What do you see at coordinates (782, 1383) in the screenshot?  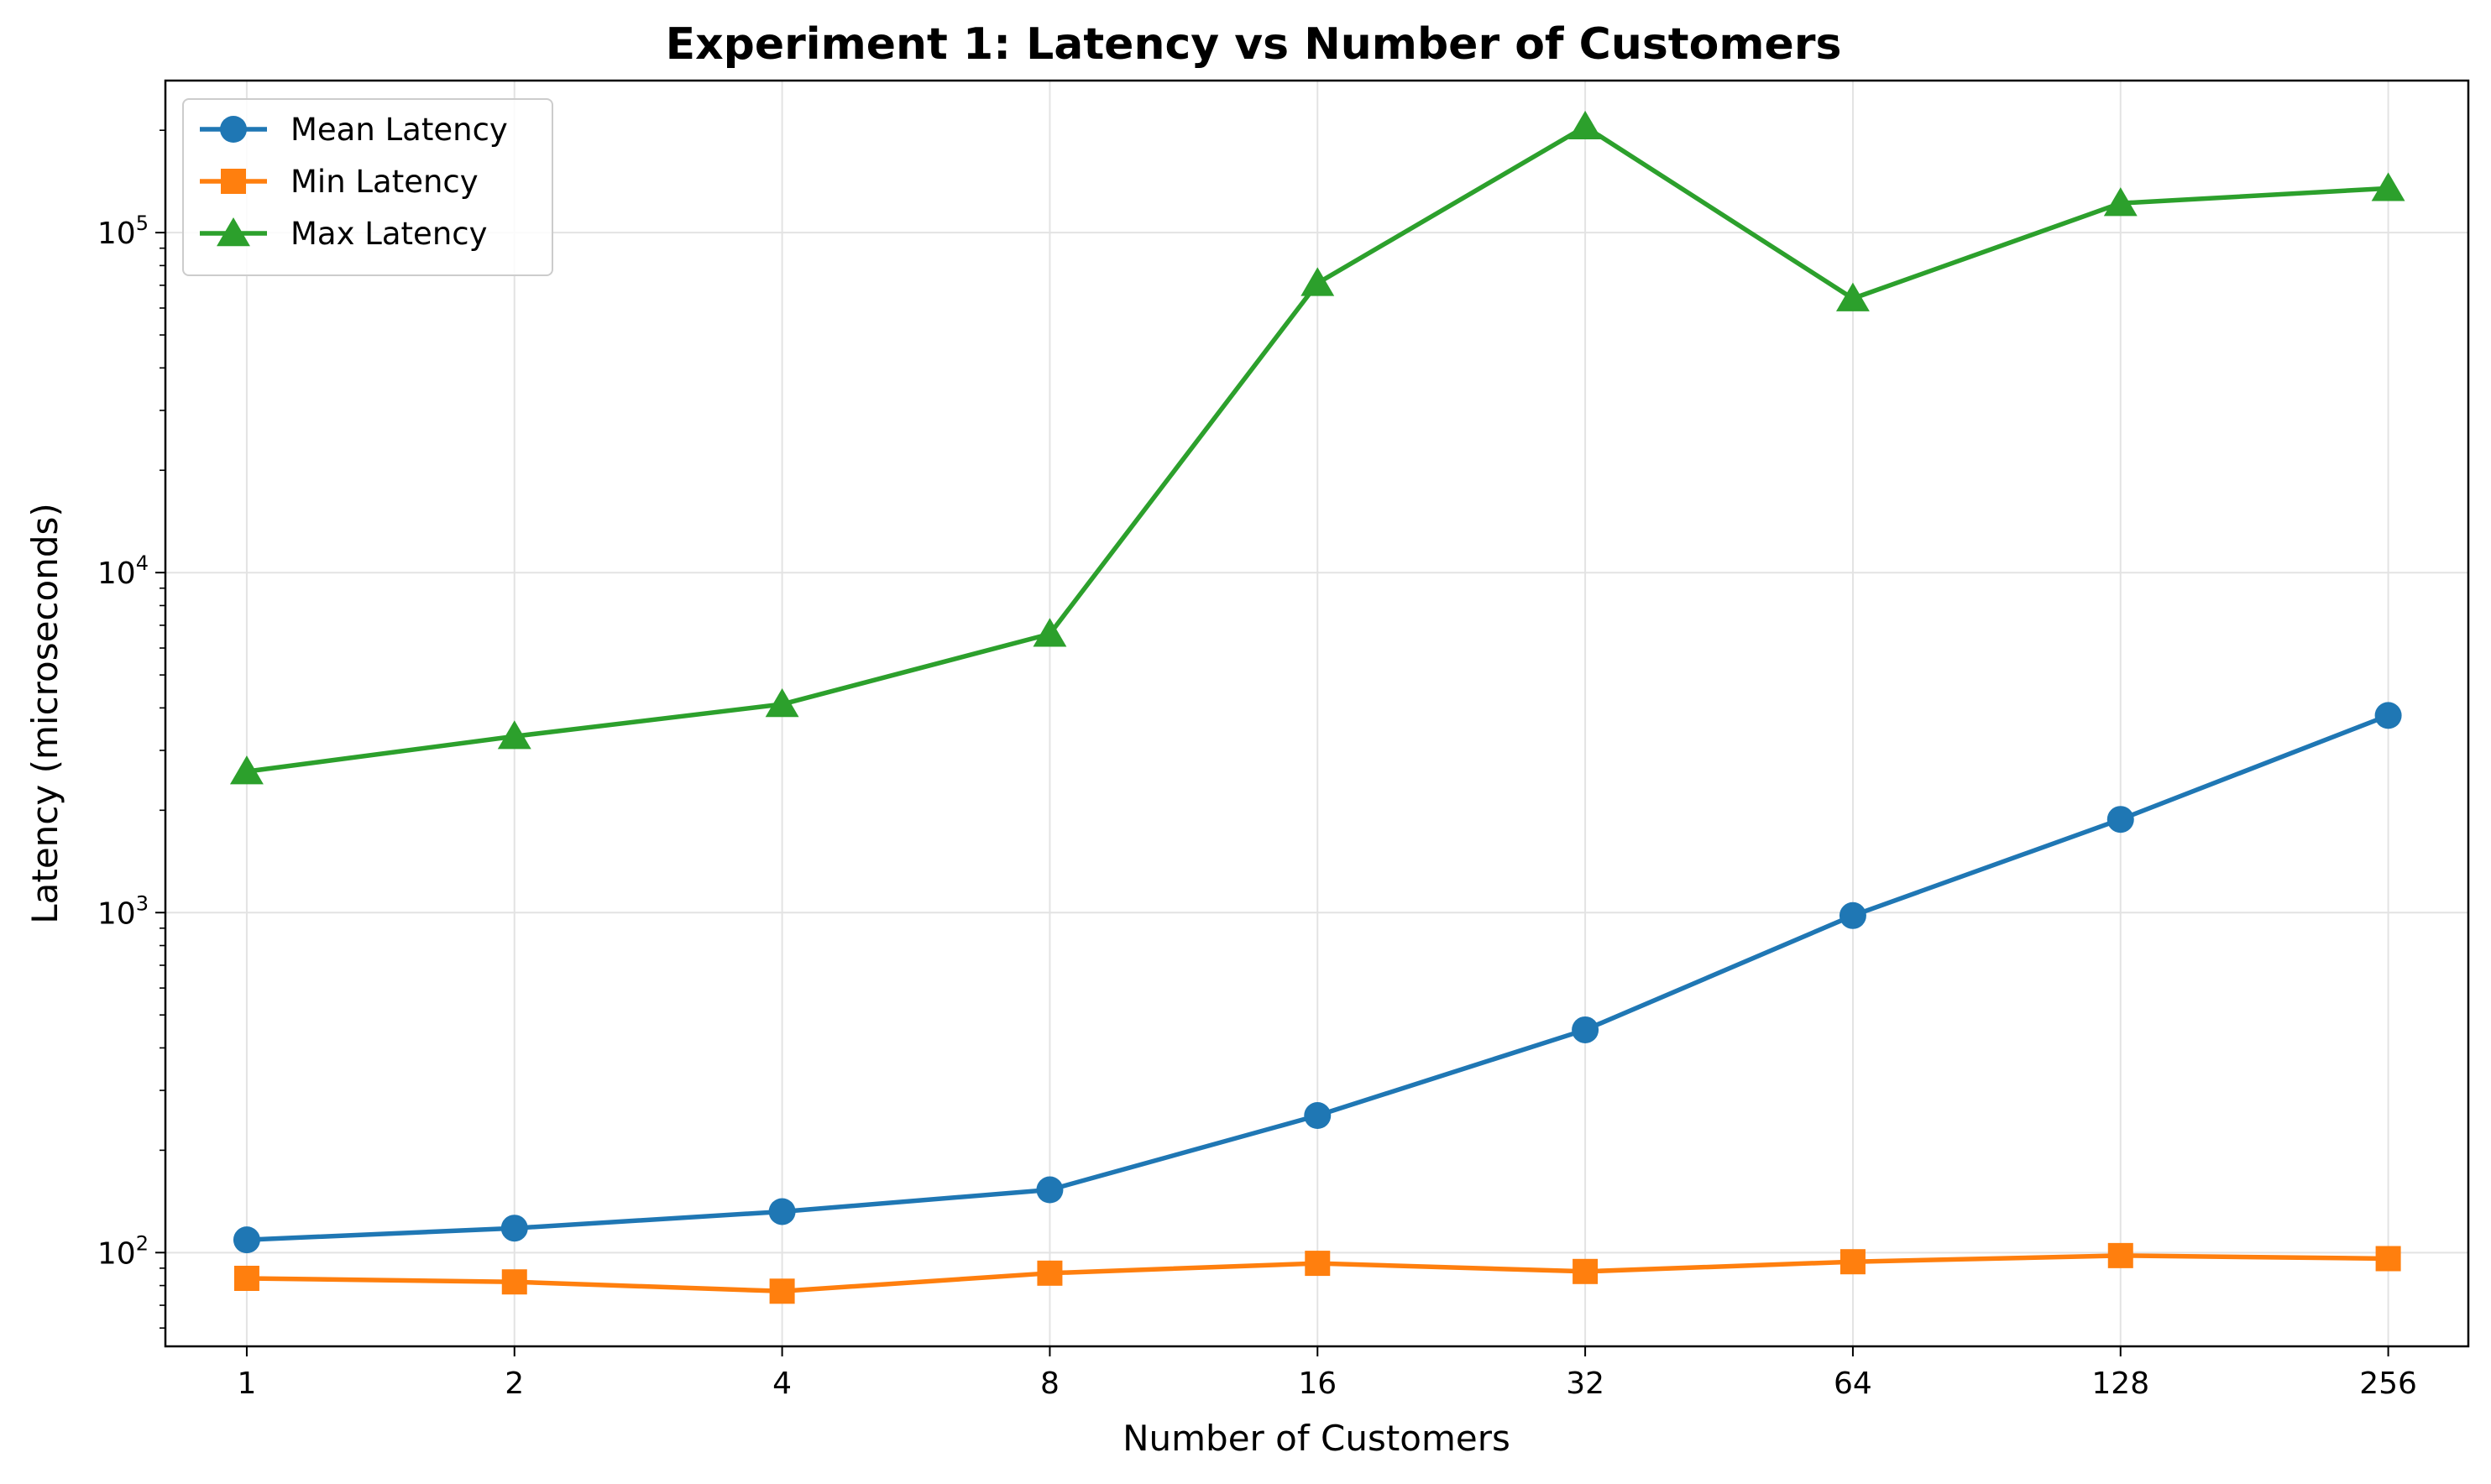 I see `x-tick-label: 4` at bounding box center [782, 1383].